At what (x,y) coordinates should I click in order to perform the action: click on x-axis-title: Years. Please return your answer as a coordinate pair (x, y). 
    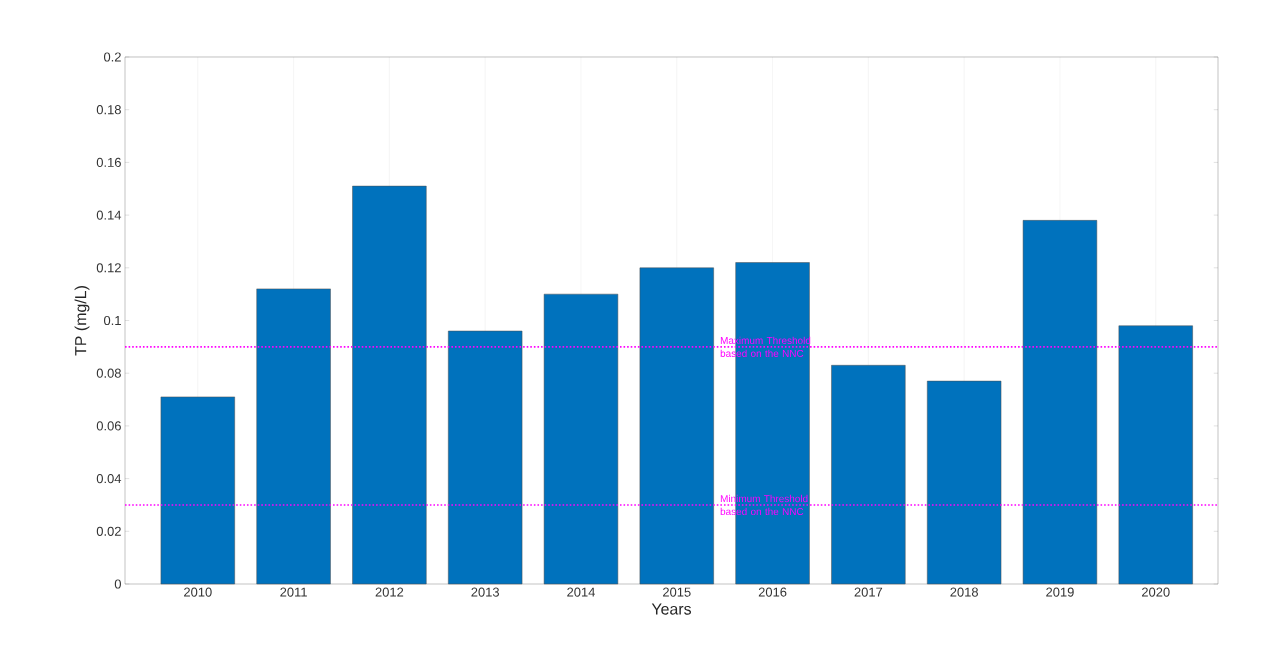
    Looking at the image, I should click on (671, 609).